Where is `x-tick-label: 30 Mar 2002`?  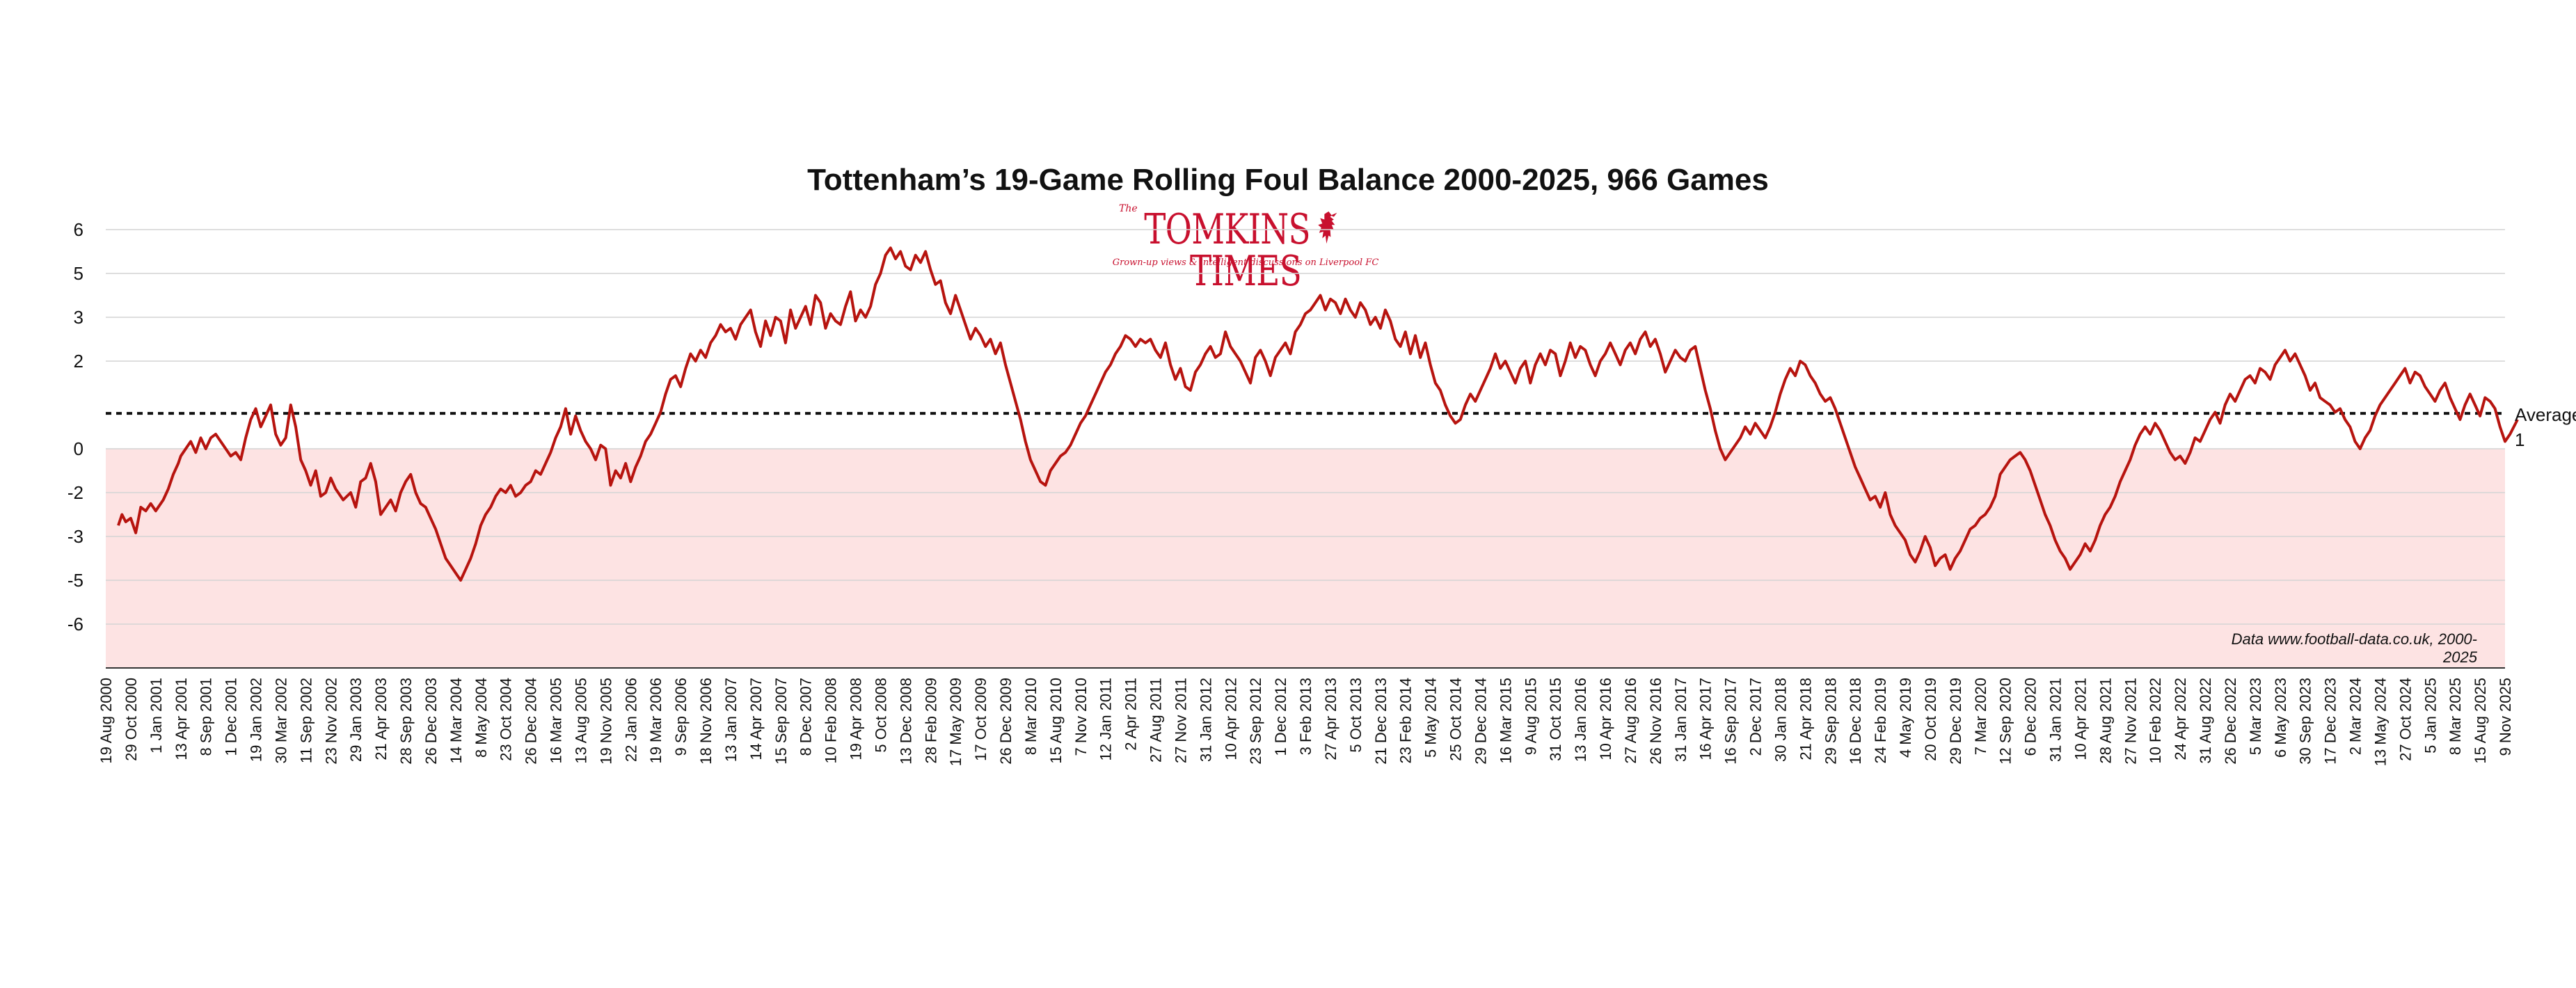
x-tick-label: 30 Mar 2002 is located at coordinates (280, 721).